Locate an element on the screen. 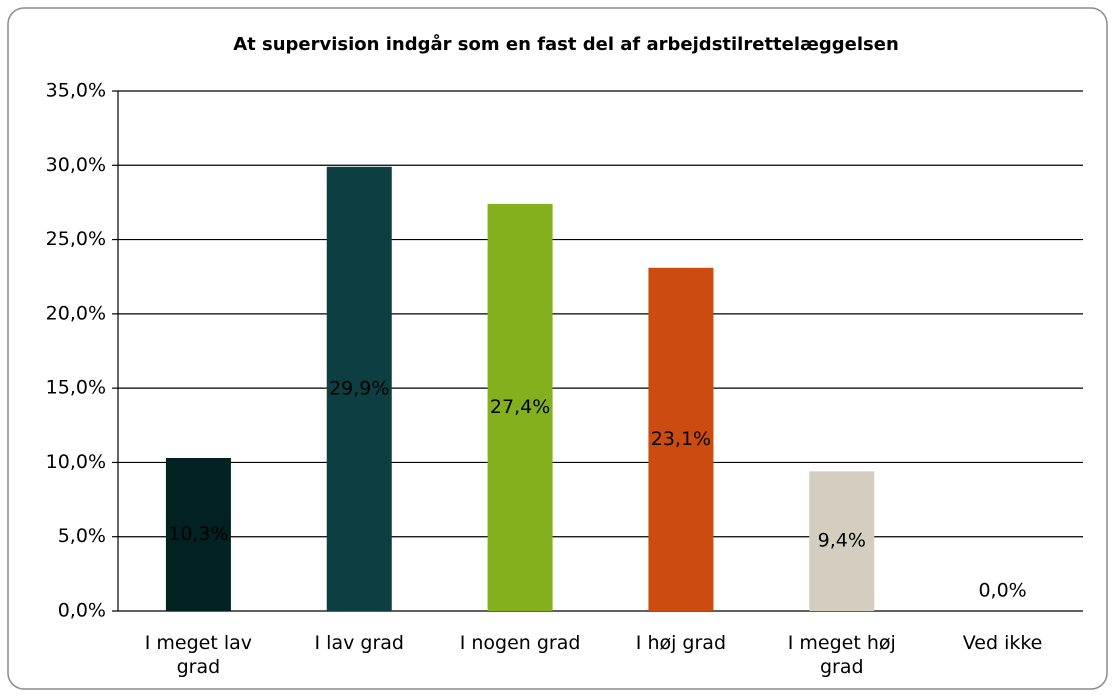  y-tick-label: 35,0% is located at coordinates (76, 91).